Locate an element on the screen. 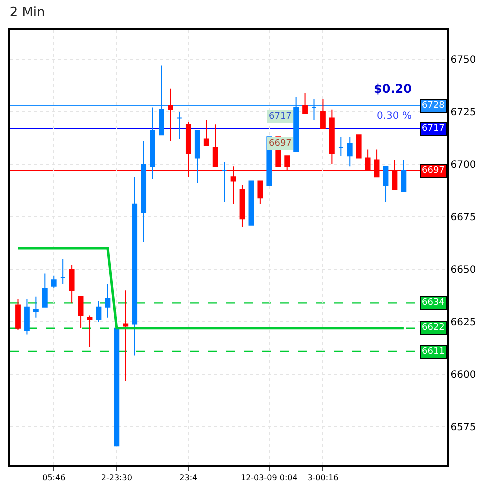 This screenshot has width=491, height=491. y-tick-label: 6625 is located at coordinates (463, 323).